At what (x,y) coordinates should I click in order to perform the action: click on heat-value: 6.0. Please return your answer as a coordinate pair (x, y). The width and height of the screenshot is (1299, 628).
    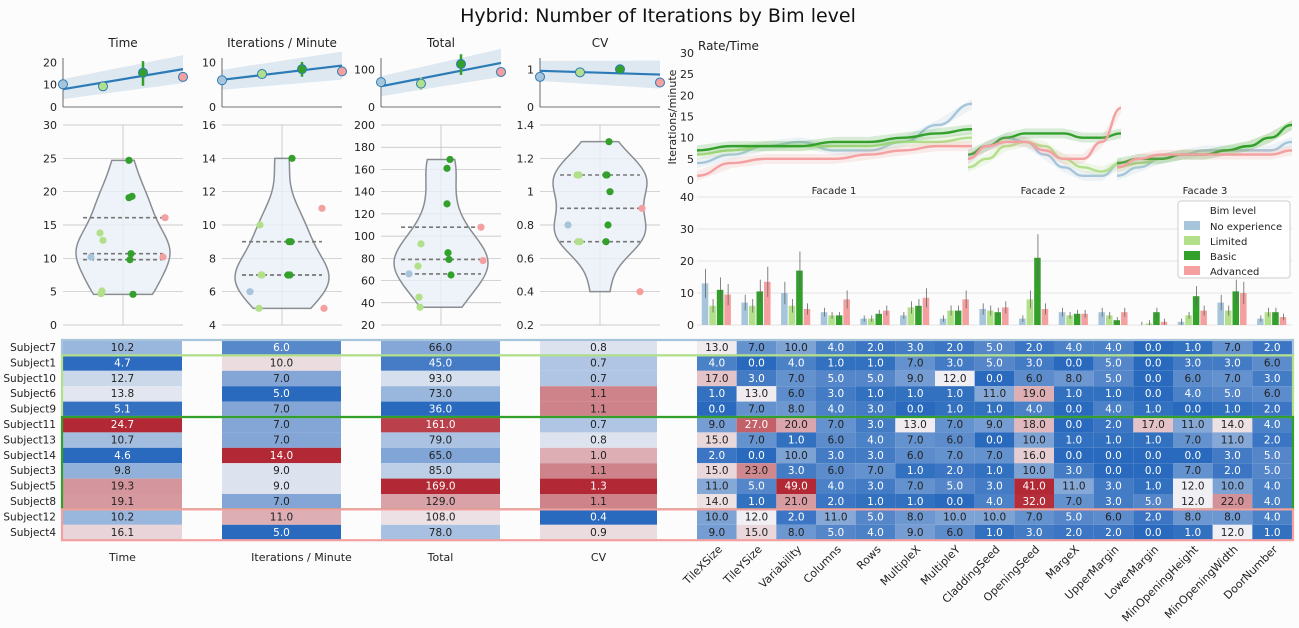
    Looking at the image, I should click on (796, 394).